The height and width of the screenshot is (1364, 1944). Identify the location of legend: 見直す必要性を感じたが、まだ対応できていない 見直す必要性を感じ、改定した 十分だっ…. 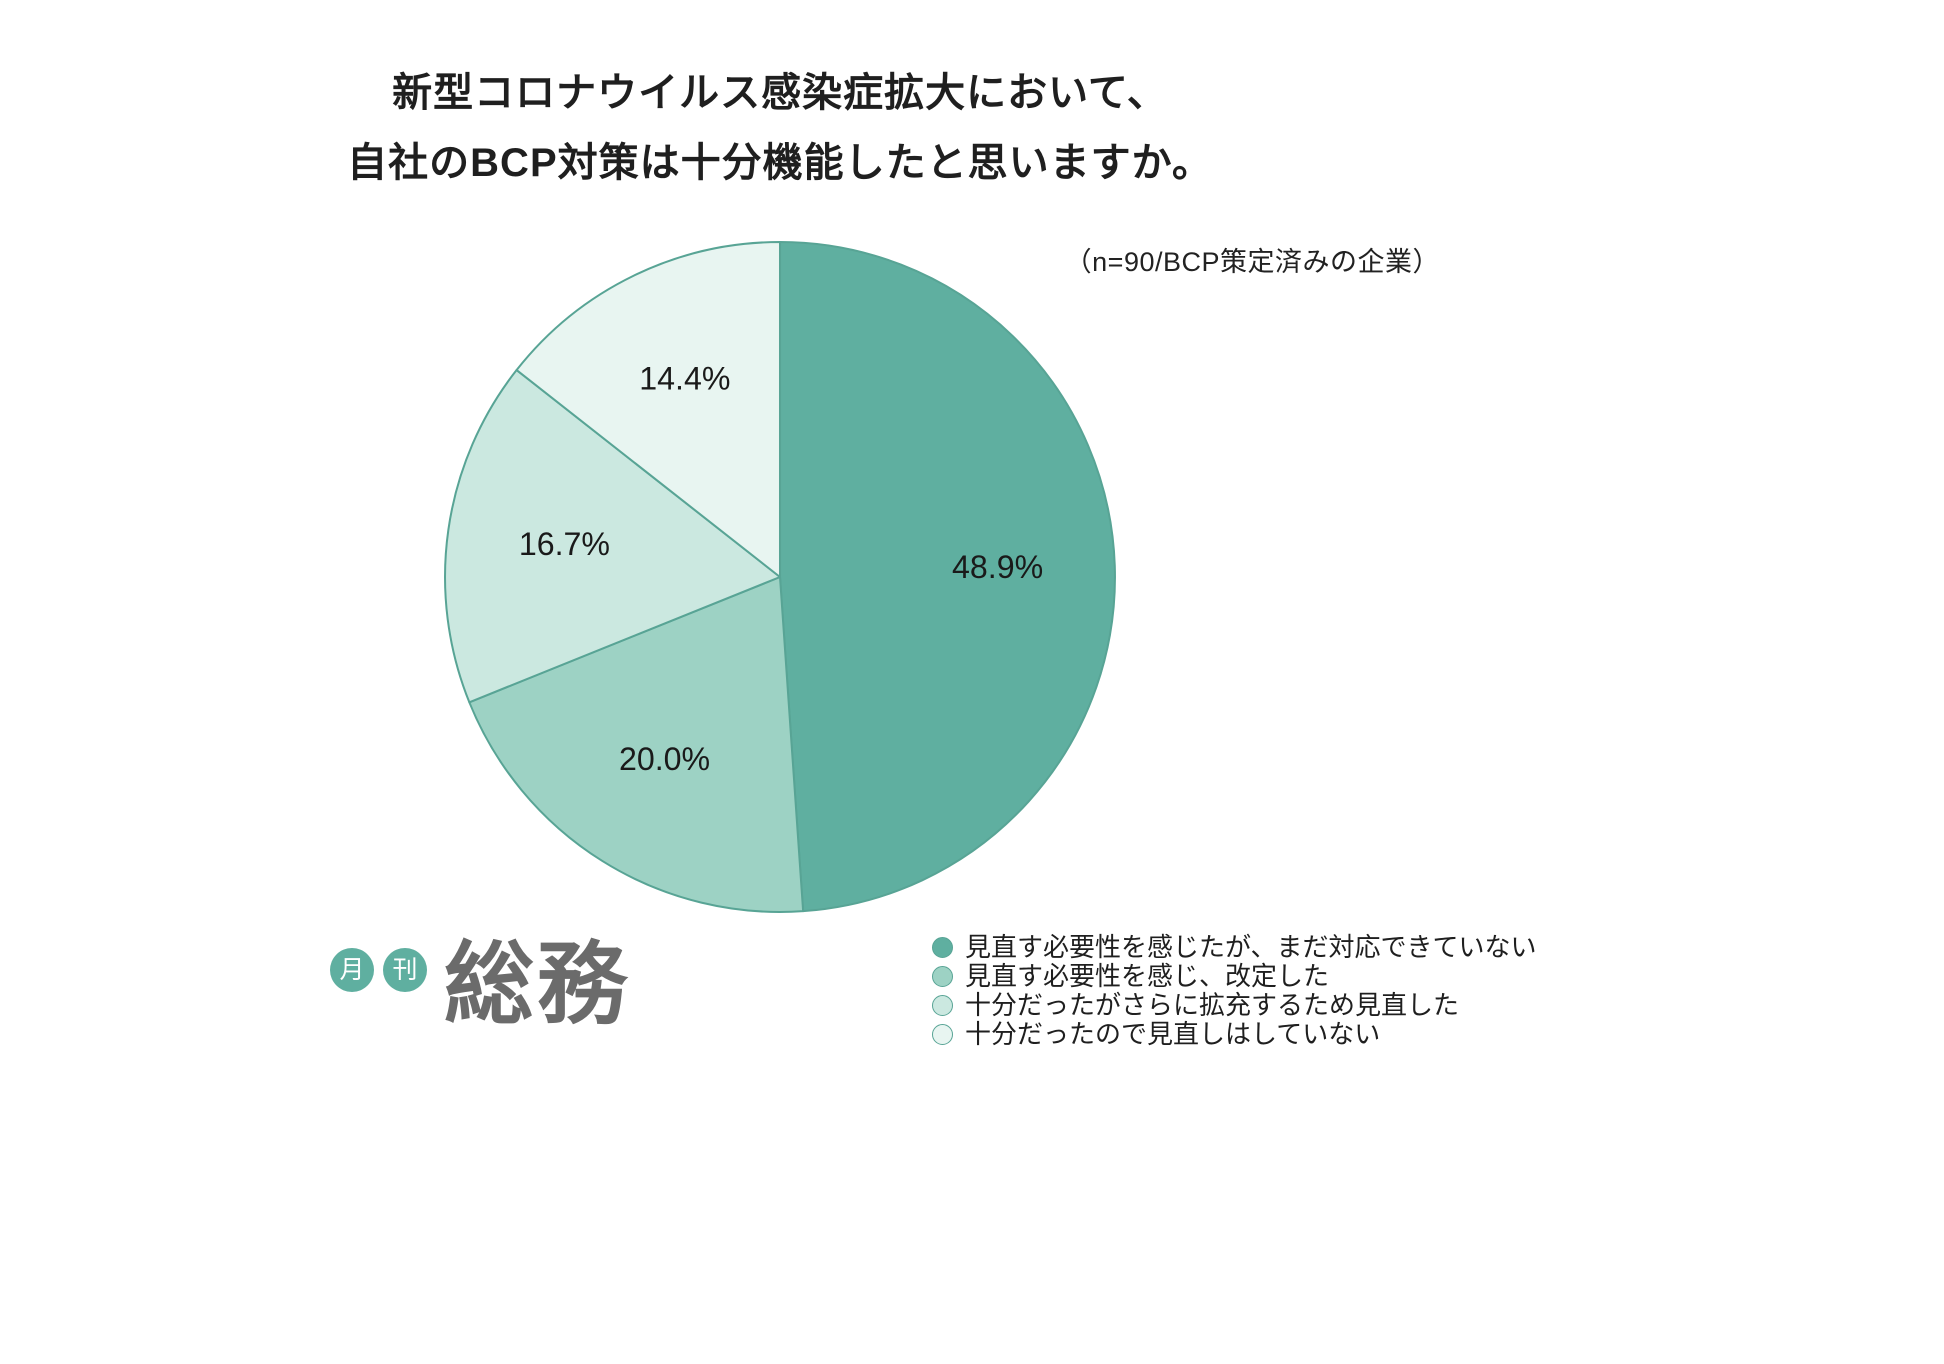
(1234, 990).